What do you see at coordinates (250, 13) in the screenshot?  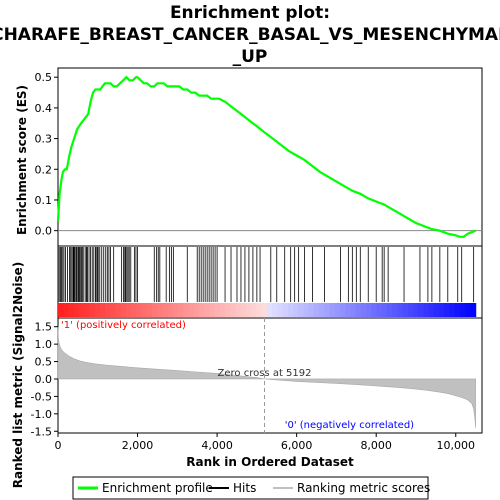 I see `title-line-1: Enrichment plot:` at bounding box center [250, 13].